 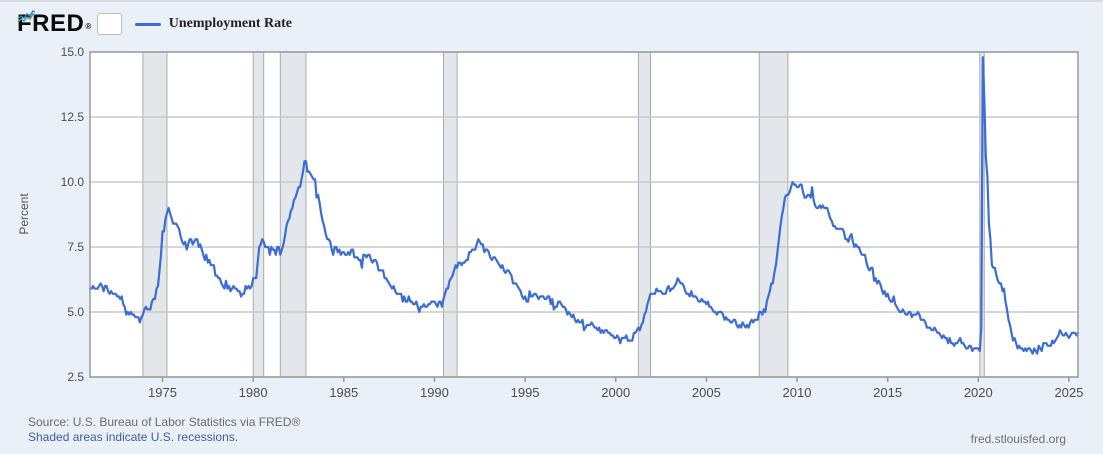 I want to click on fred-watermark: fred.stlouisfed.org, so click(x=1018, y=439).